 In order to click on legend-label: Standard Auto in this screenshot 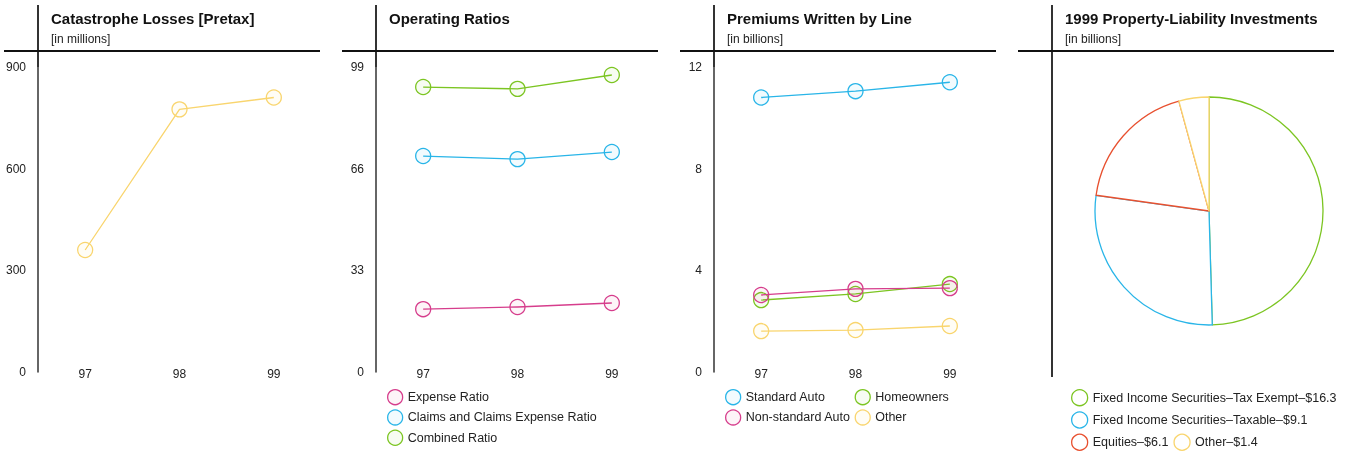, I will do `click(785, 397)`.